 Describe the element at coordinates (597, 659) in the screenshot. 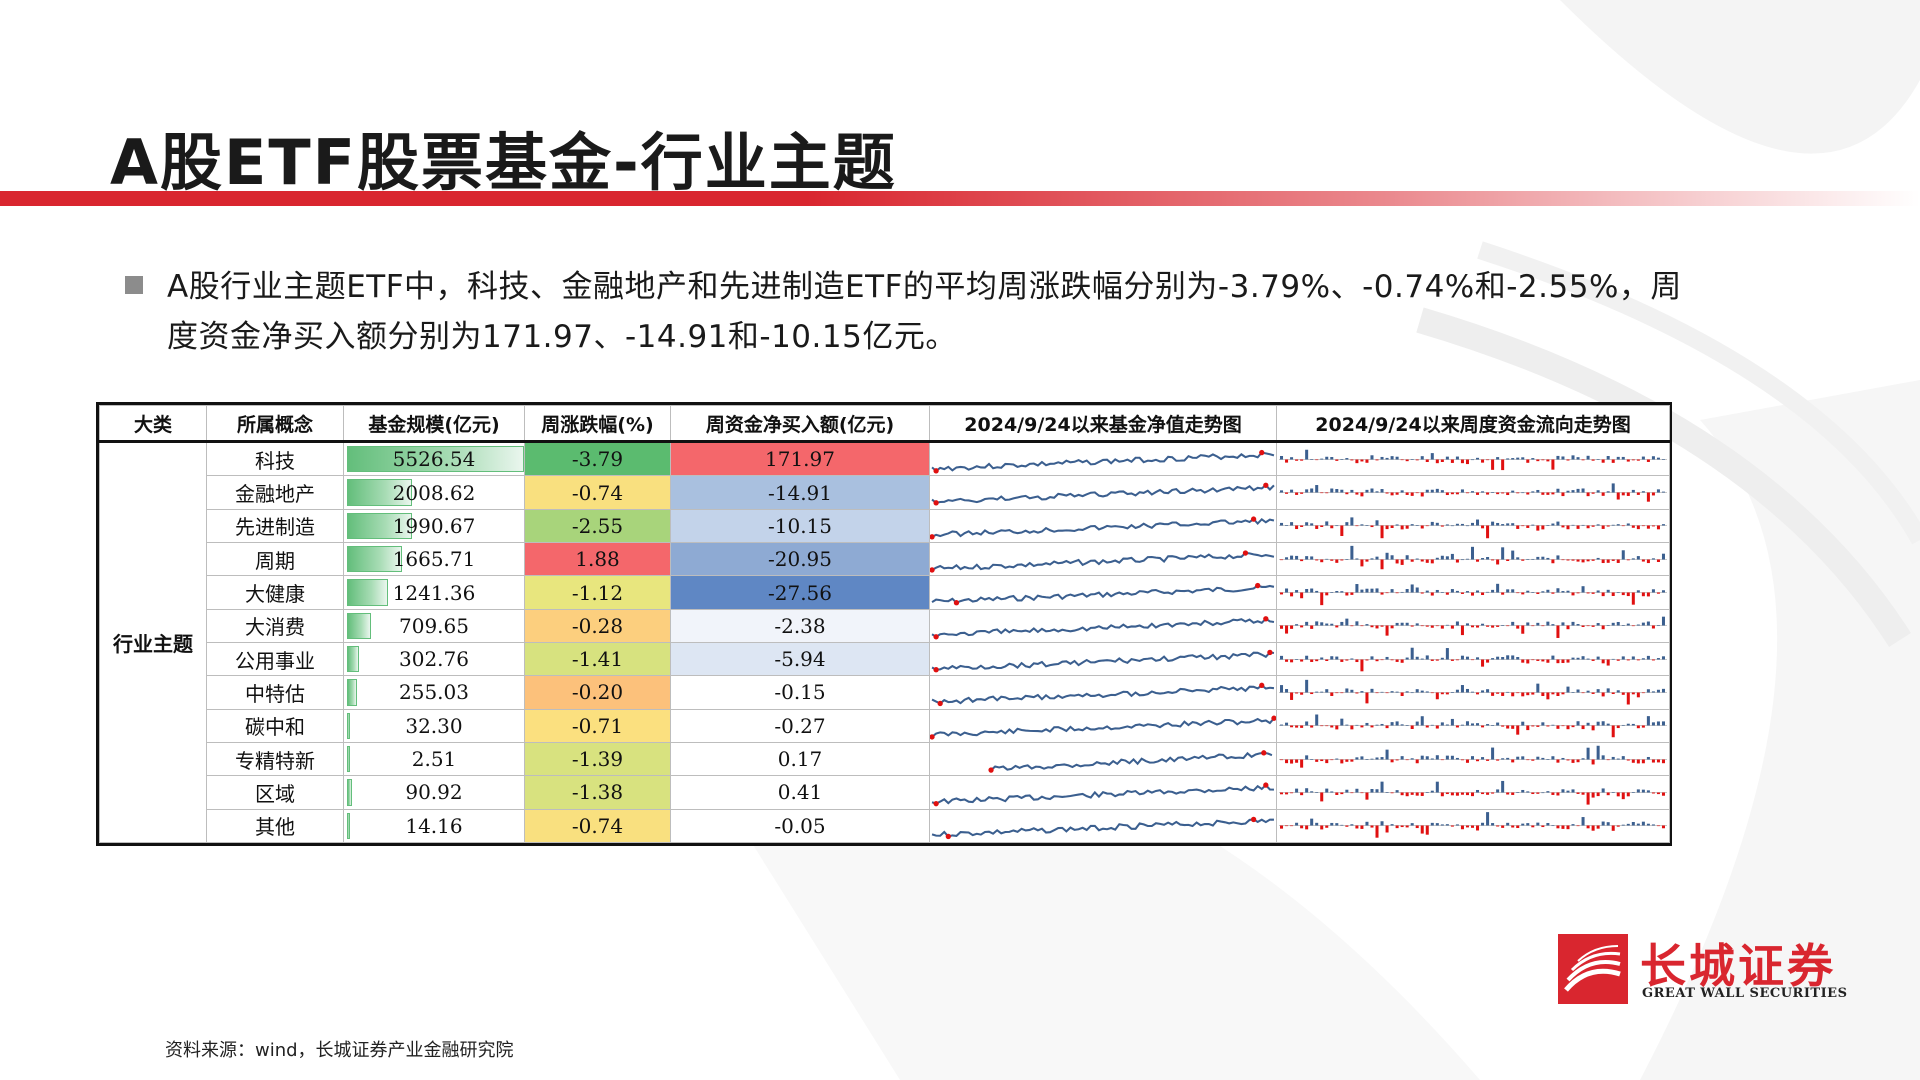

I see `weekly-change-cell: -1.41` at that location.